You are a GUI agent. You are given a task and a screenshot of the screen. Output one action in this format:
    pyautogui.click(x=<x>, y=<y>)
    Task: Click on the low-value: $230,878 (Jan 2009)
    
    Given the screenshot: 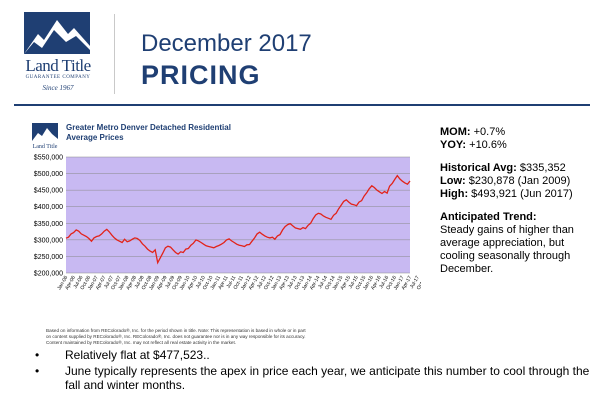 What is the action you would take?
    pyautogui.click(x=519, y=181)
    